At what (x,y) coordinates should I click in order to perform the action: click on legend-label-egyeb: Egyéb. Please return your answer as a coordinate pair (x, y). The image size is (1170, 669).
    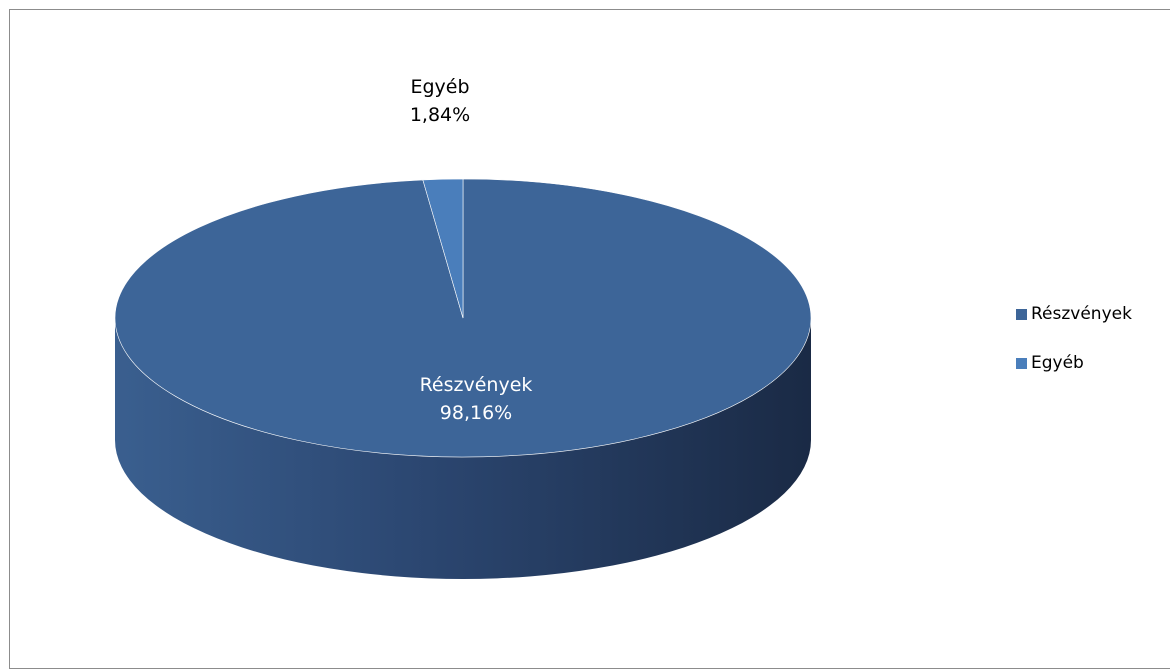
    Looking at the image, I should click on (1057, 363).